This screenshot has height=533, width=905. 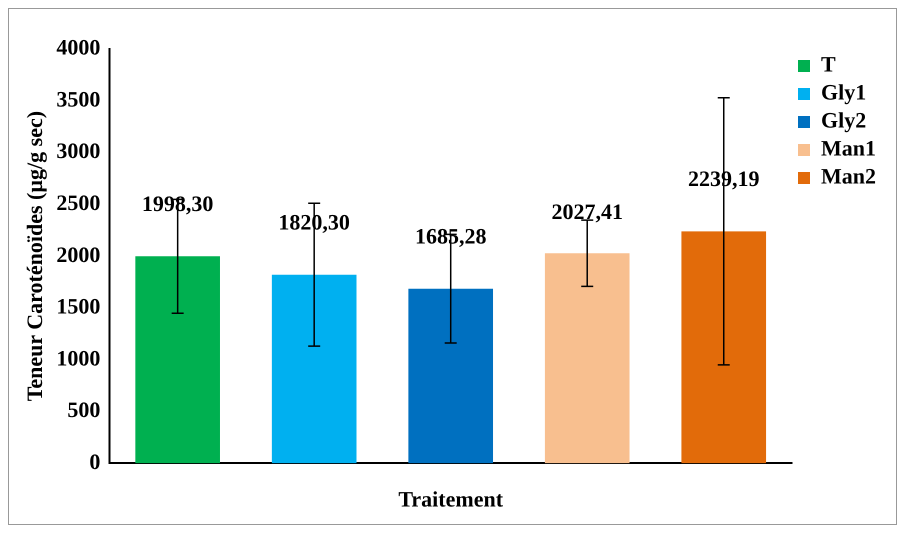 I want to click on x-axis-title: Traitement, so click(x=451, y=499).